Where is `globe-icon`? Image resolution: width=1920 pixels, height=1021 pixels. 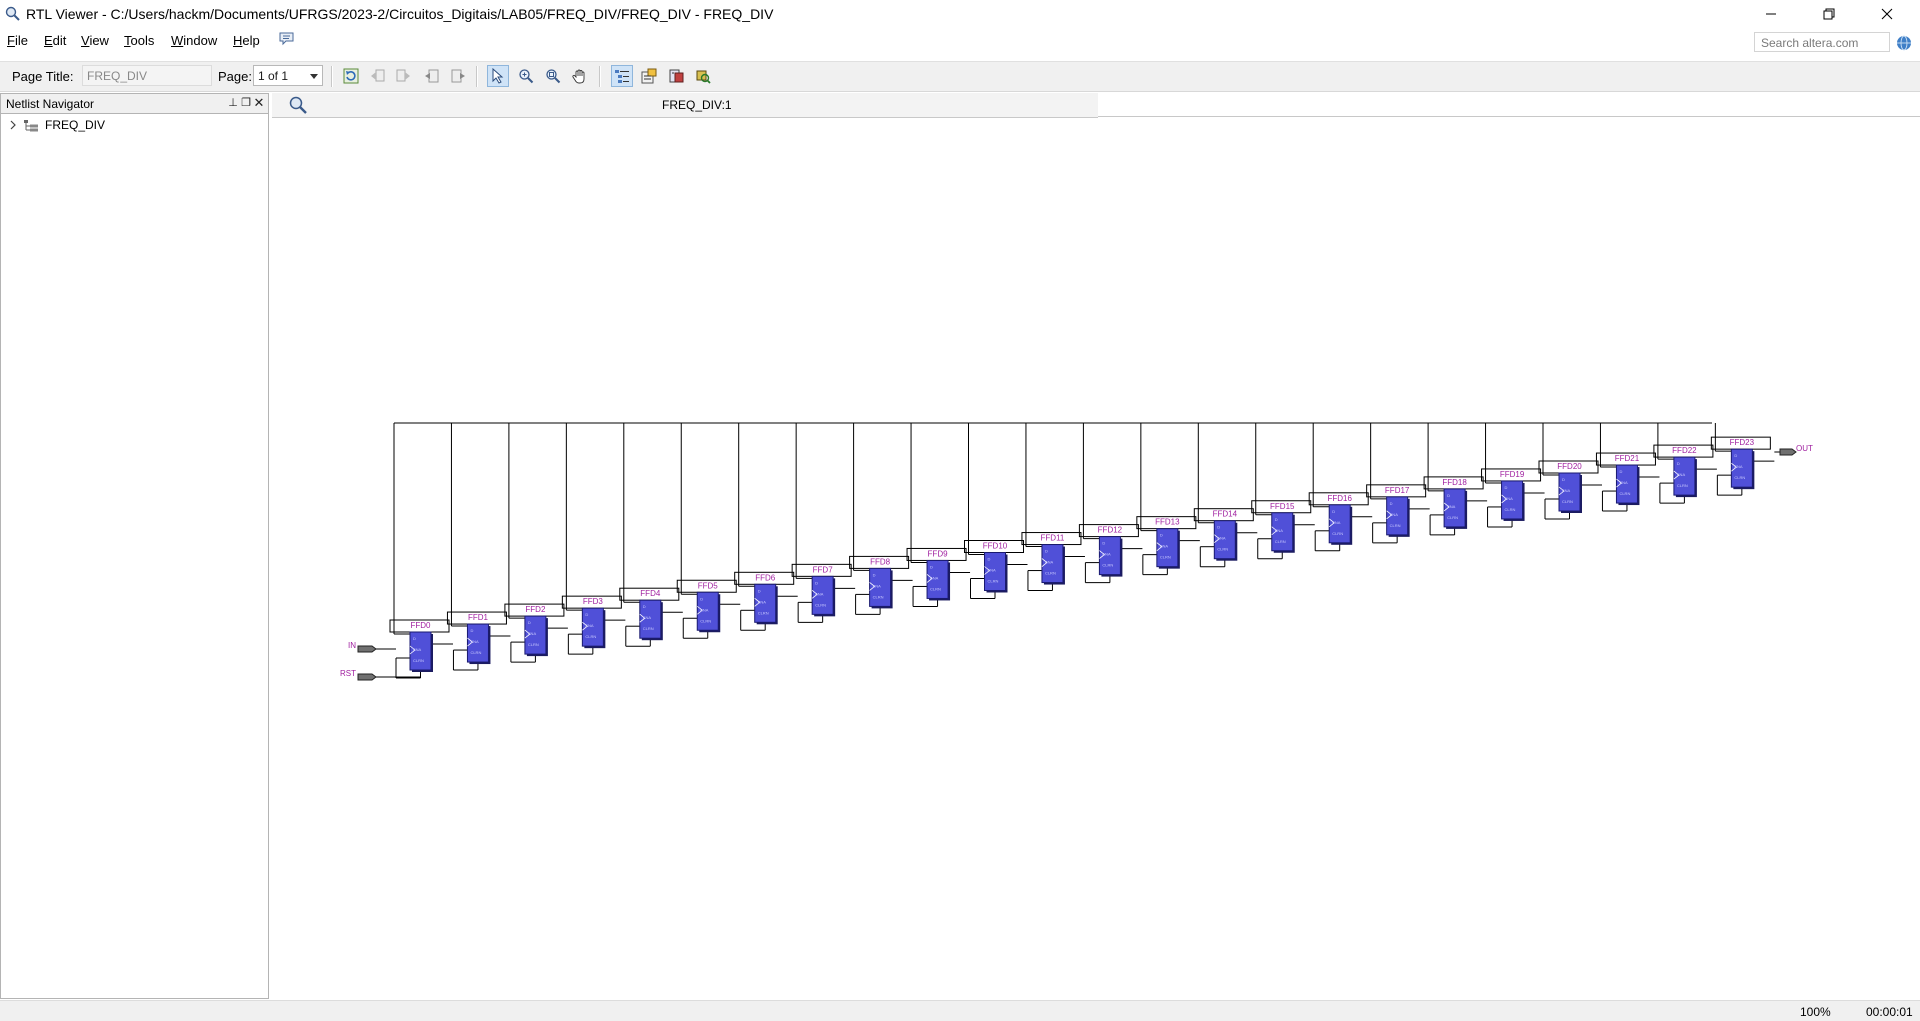
globe-icon is located at coordinates (1904, 43).